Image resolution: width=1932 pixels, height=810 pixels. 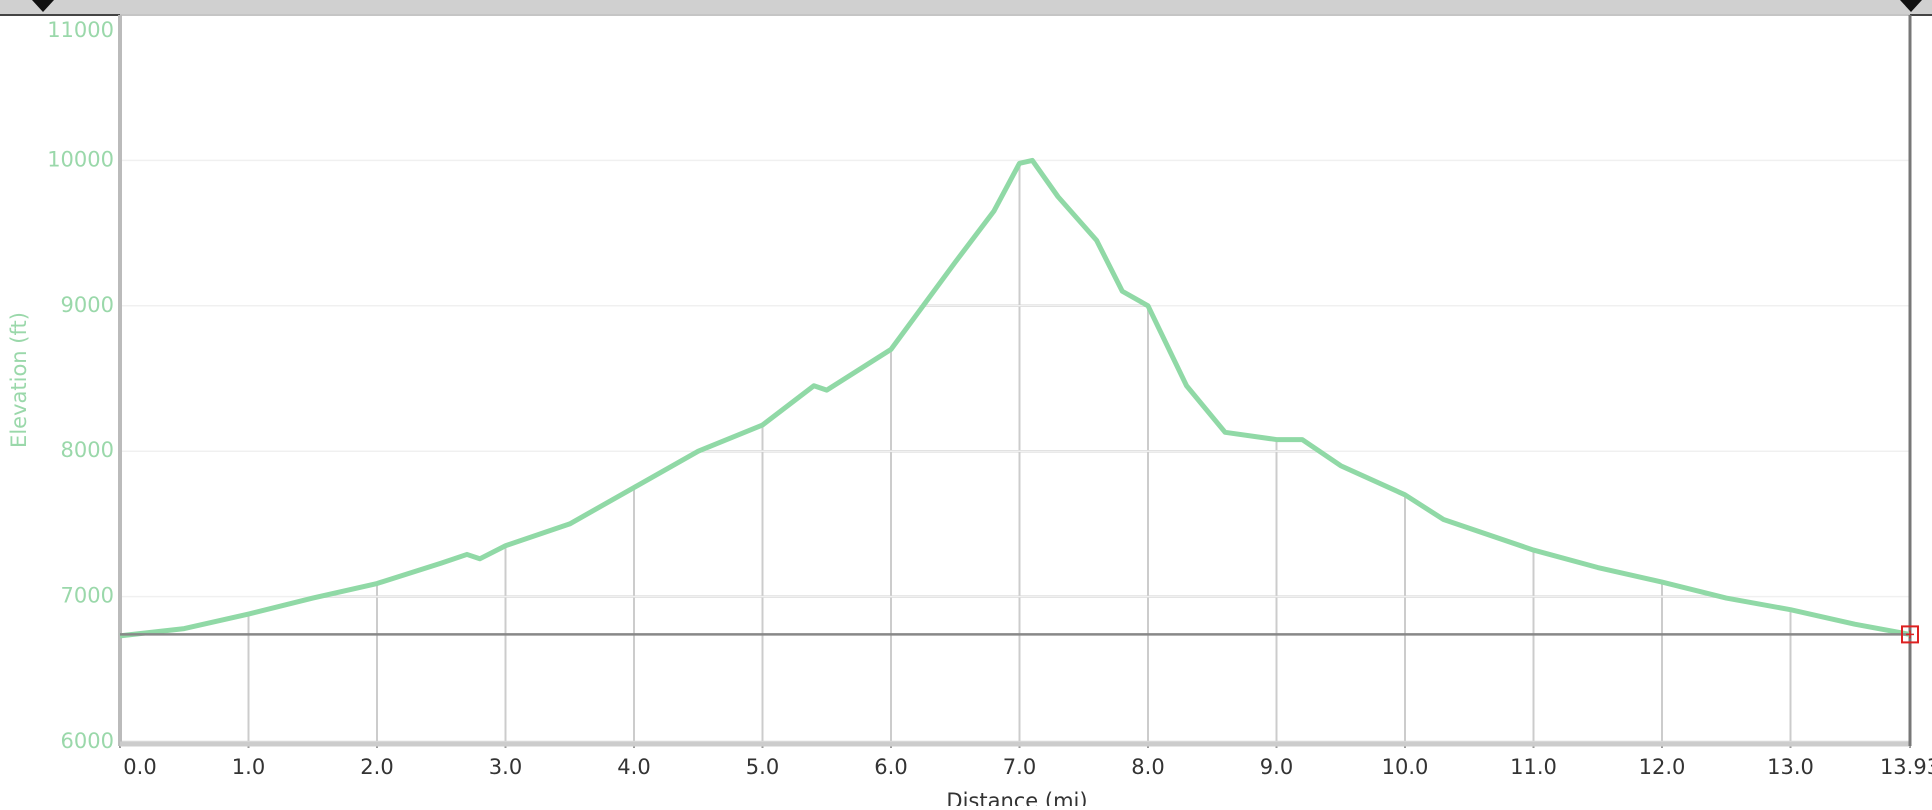 What do you see at coordinates (966, 7) in the screenshot?
I see `top-bar` at bounding box center [966, 7].